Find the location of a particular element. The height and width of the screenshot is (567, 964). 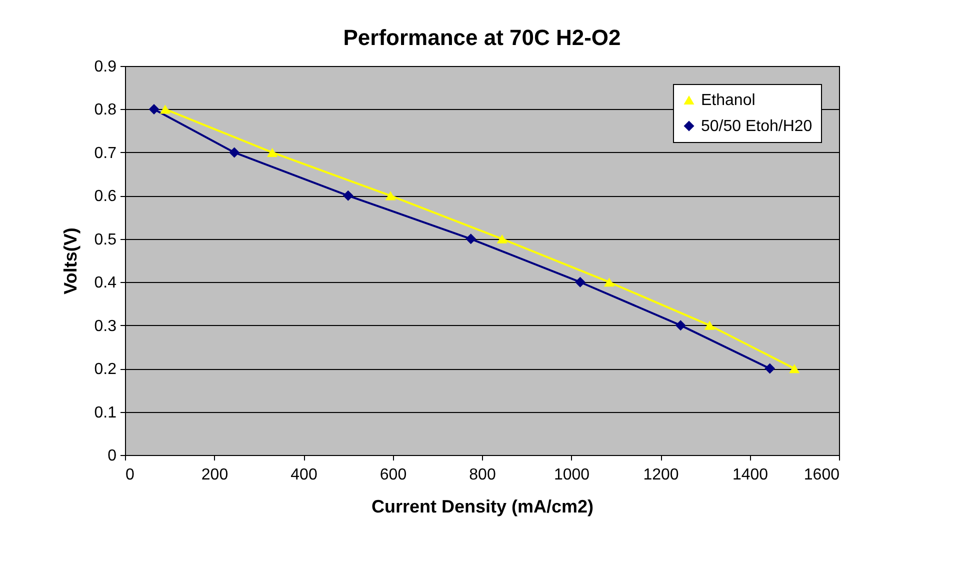

x-tick-label: 200 is located at coordinates (214, 475).